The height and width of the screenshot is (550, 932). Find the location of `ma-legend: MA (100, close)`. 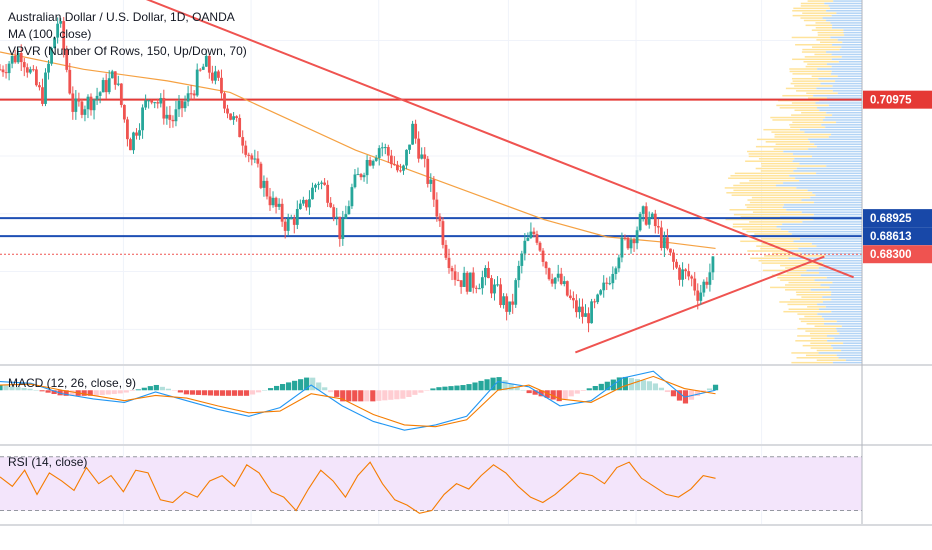

ma-legend: MA (100, close) is located at coordinates (49, 34).